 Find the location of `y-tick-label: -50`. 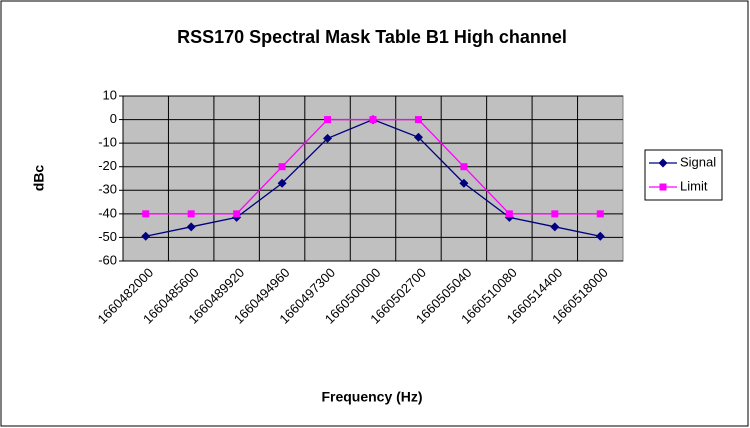

y-tick-label: -50 is located at coordinates (107, 236).